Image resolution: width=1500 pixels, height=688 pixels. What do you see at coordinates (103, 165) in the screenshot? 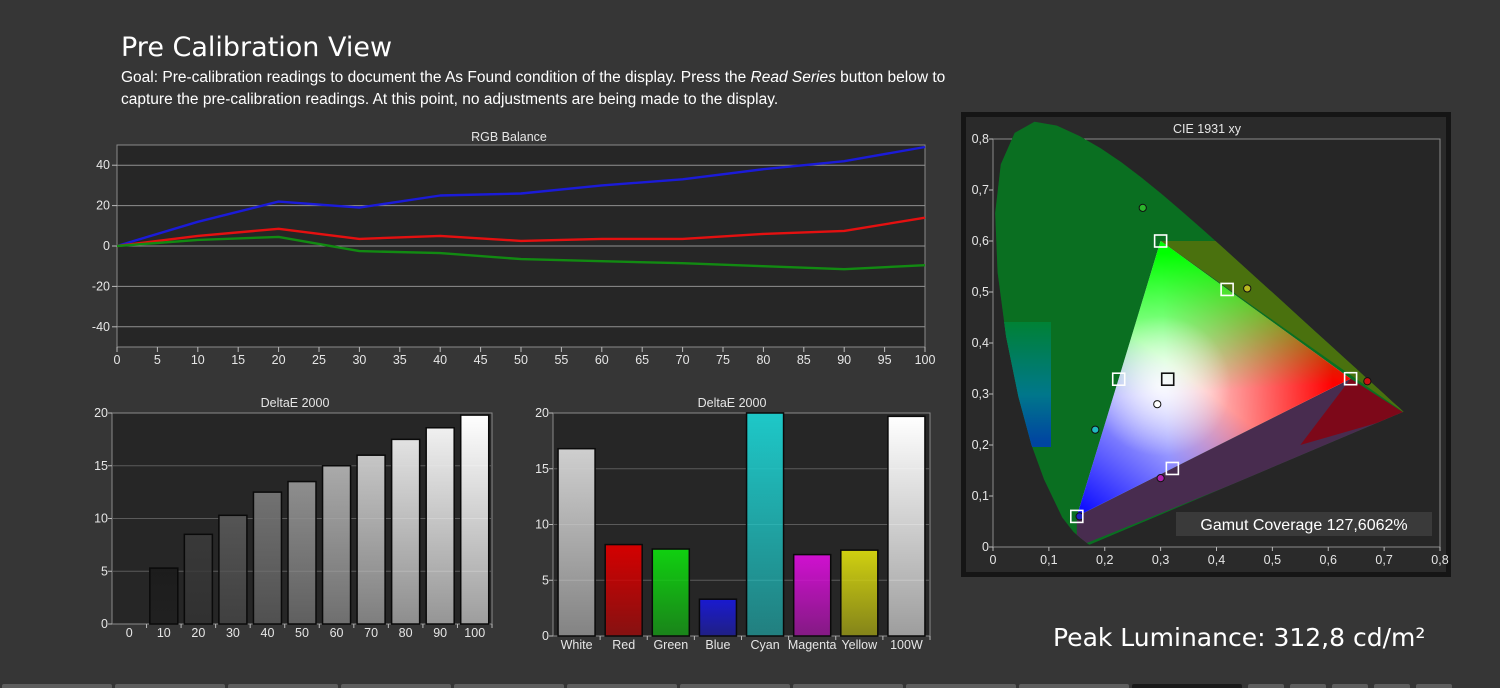
I see `rgb-y-tick-label: 40` at bounding box center [103, 165].